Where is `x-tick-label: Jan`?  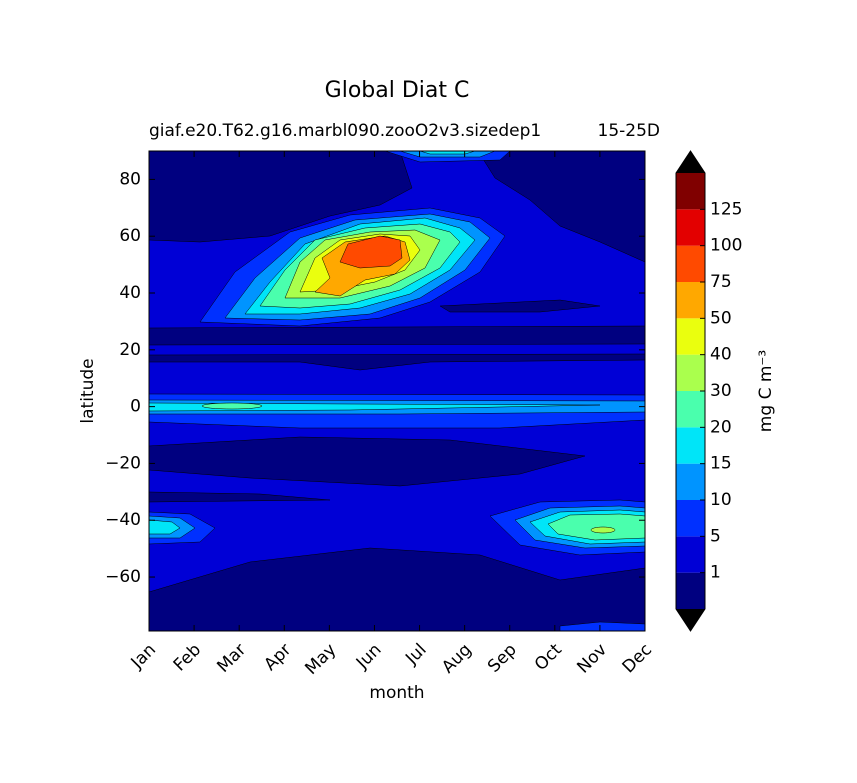
x-tick-label: Jan is located at coordinates (143, 656).